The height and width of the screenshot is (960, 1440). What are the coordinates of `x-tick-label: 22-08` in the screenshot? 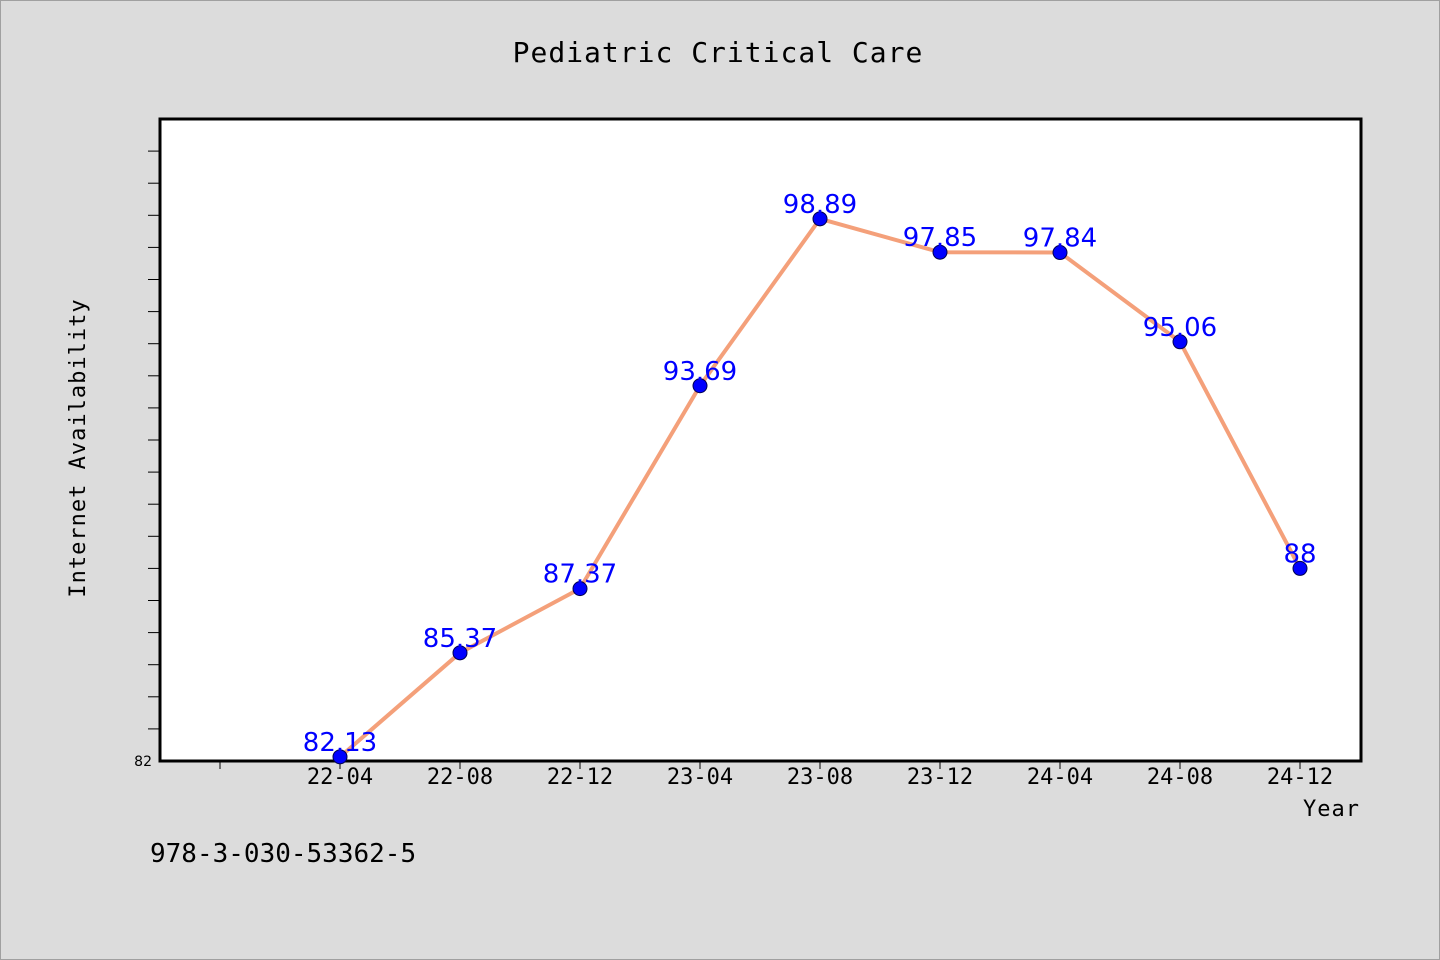 It's located at (460, 777).